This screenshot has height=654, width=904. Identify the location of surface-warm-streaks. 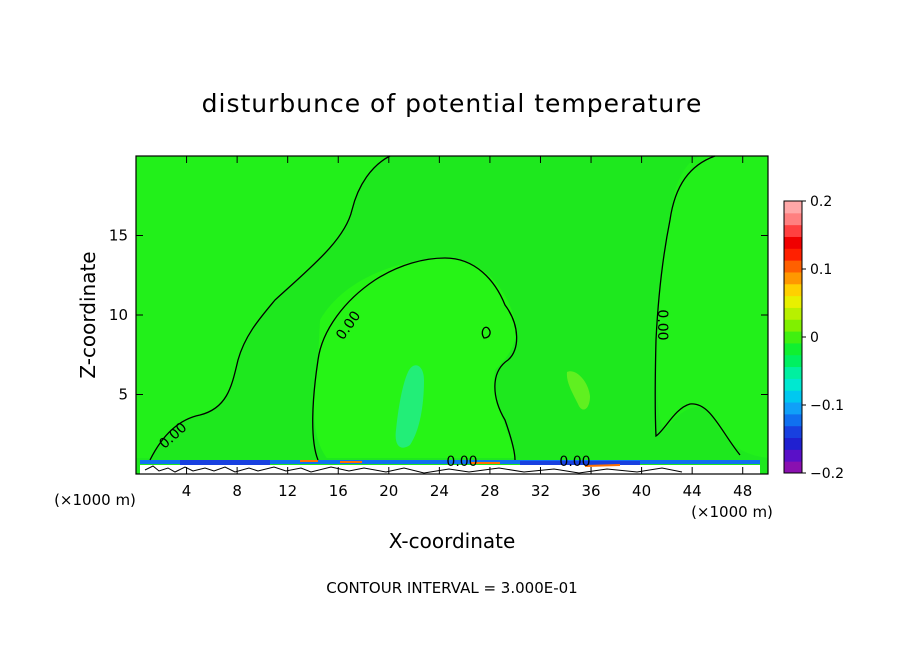
(460, 463).